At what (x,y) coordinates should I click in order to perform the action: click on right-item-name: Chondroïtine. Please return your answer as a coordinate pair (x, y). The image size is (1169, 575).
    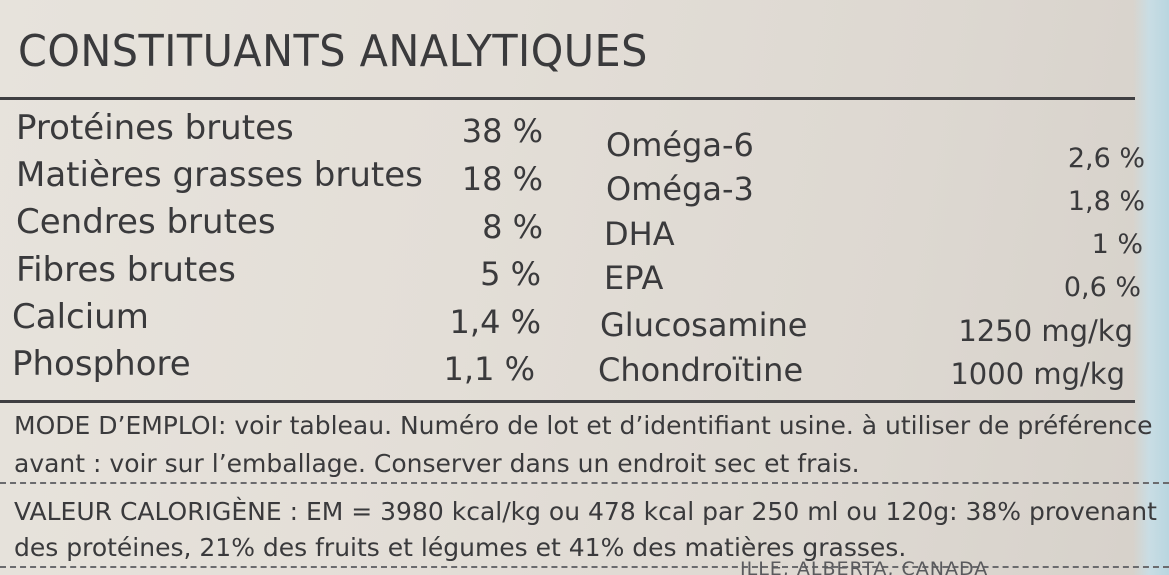
    Looking at the image, I should click on (701, 370).